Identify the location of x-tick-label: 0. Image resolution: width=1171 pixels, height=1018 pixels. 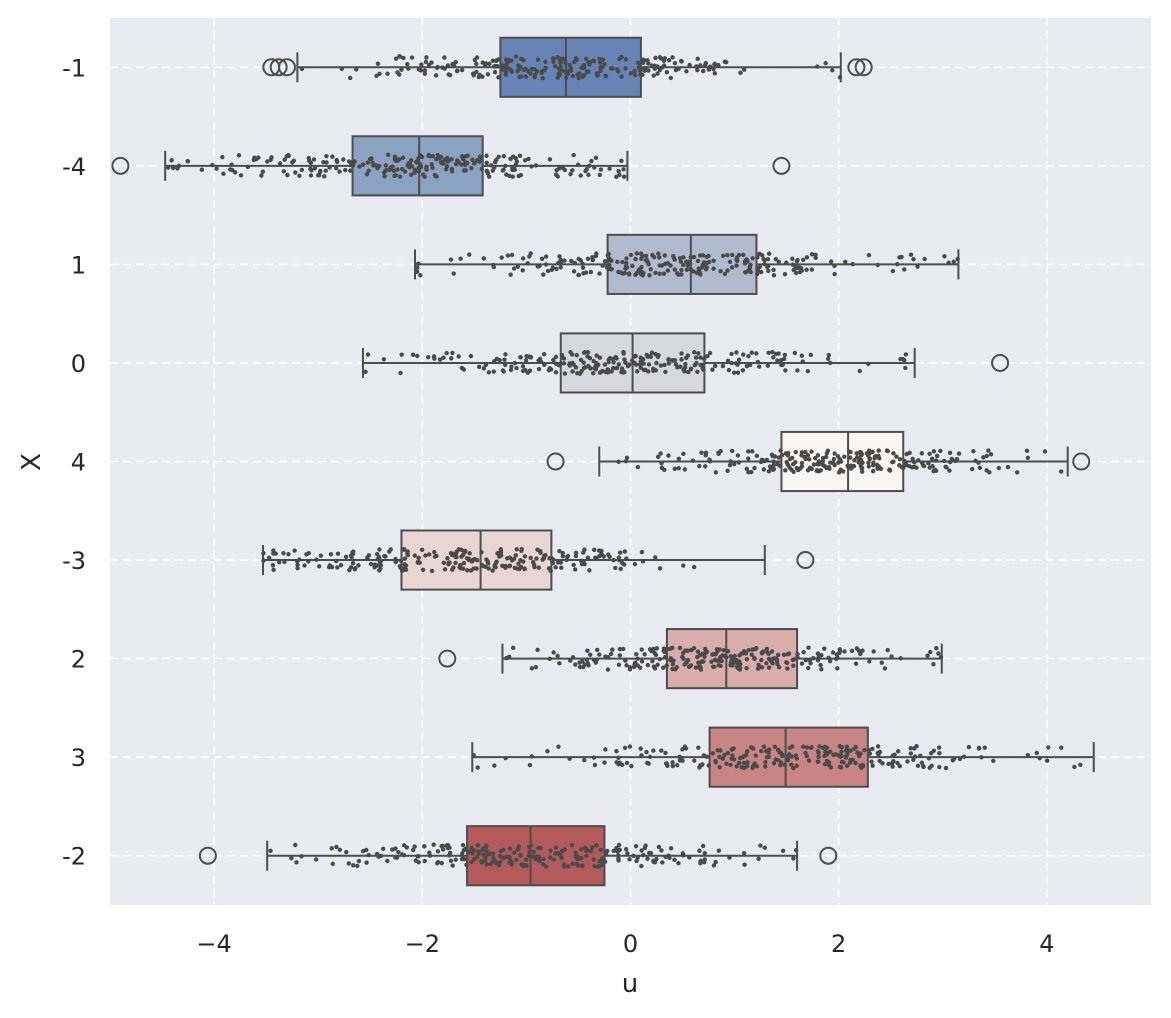
(630, 944).